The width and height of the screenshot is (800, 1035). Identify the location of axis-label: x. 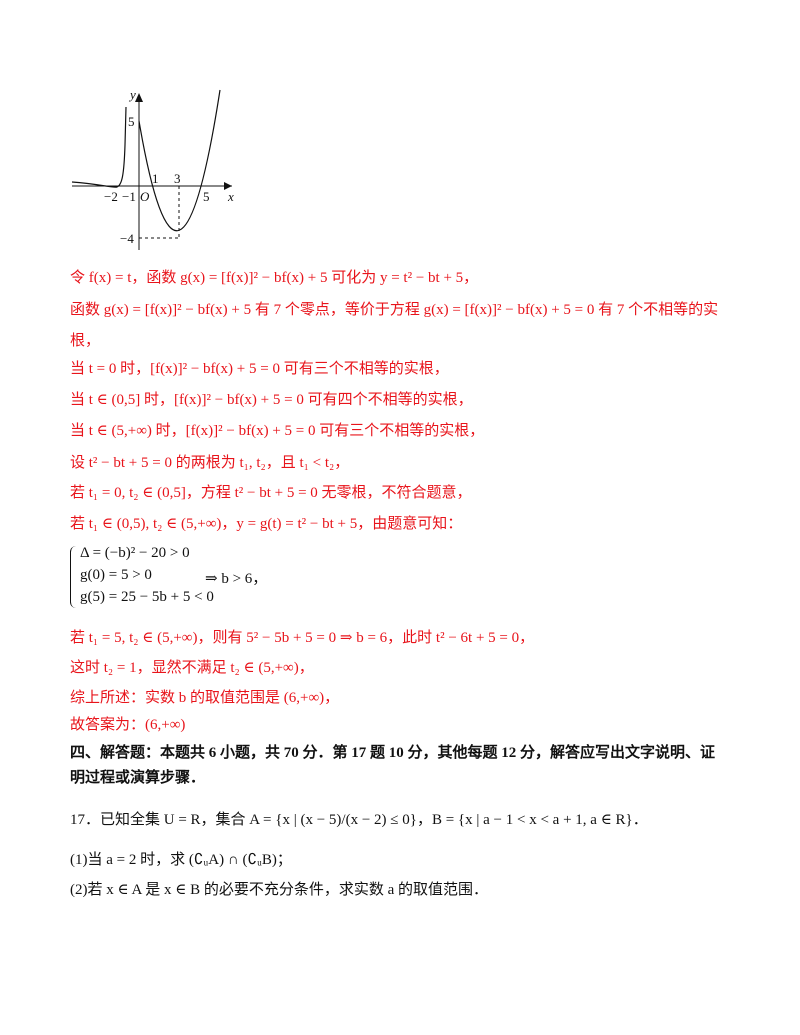
(230, 196).